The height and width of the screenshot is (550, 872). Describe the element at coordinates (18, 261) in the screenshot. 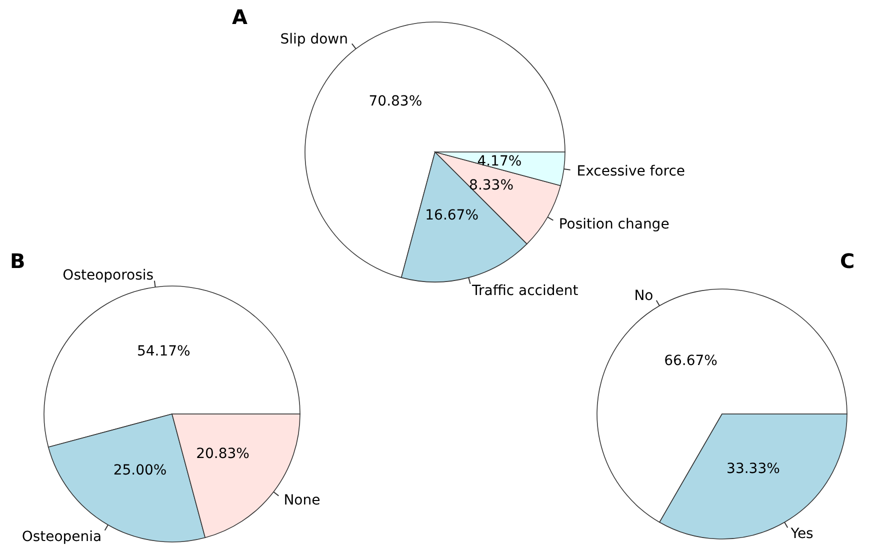

I see `chart-title: B` at that location.